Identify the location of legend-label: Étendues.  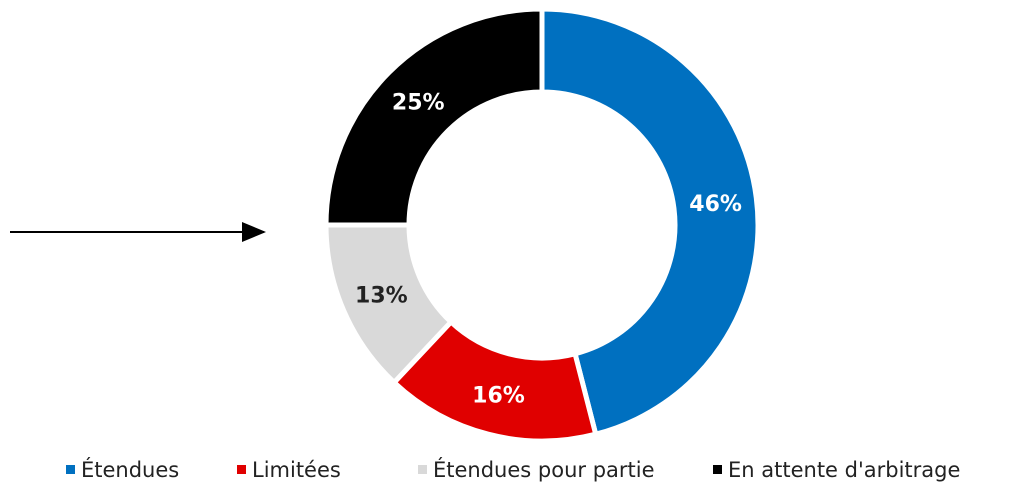
(130, 469).